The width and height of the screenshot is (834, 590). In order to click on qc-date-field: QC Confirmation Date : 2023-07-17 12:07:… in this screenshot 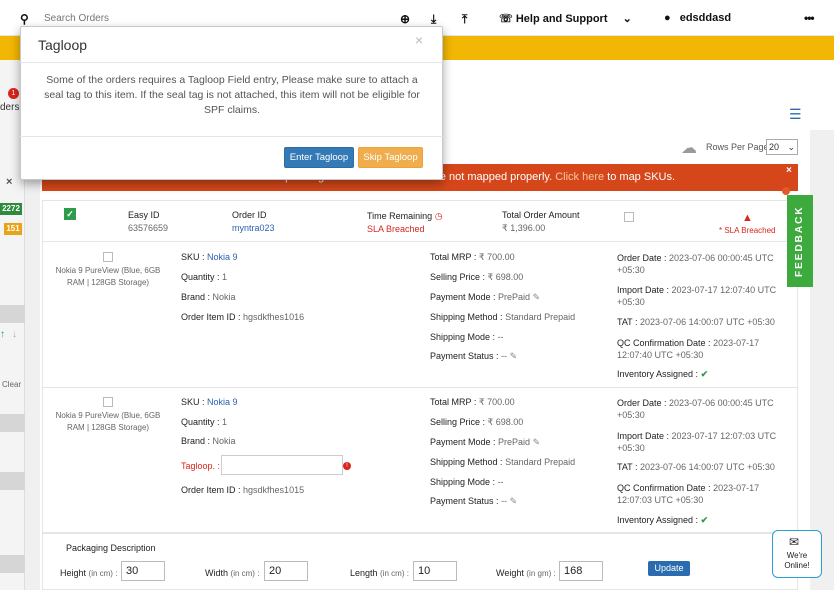, I will do `click(697, 349)`.